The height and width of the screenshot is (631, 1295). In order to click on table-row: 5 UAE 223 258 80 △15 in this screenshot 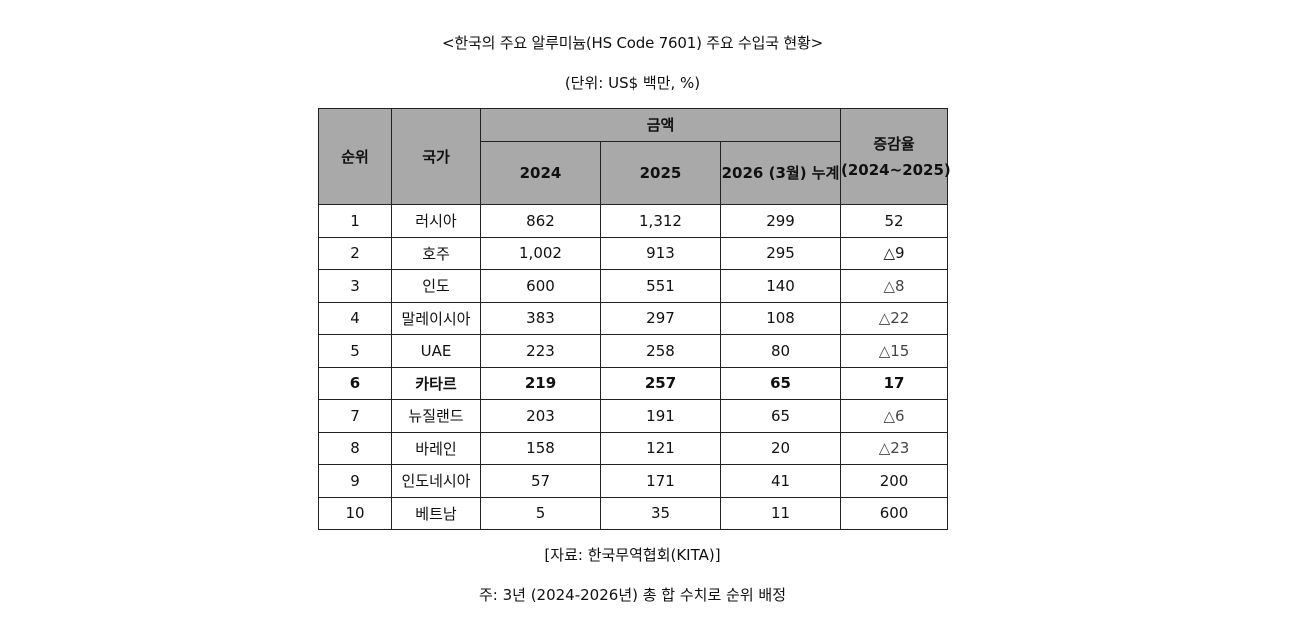, I will do `click(633, 351)`.